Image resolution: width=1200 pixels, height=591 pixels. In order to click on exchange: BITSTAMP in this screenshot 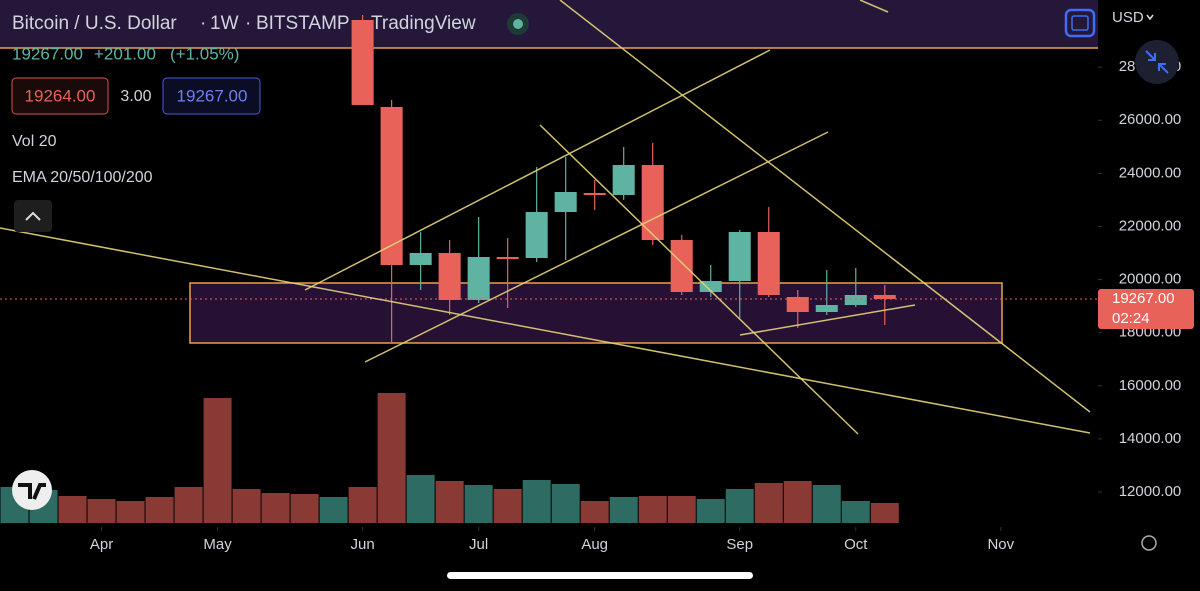, I will do `click(303, 23)`.